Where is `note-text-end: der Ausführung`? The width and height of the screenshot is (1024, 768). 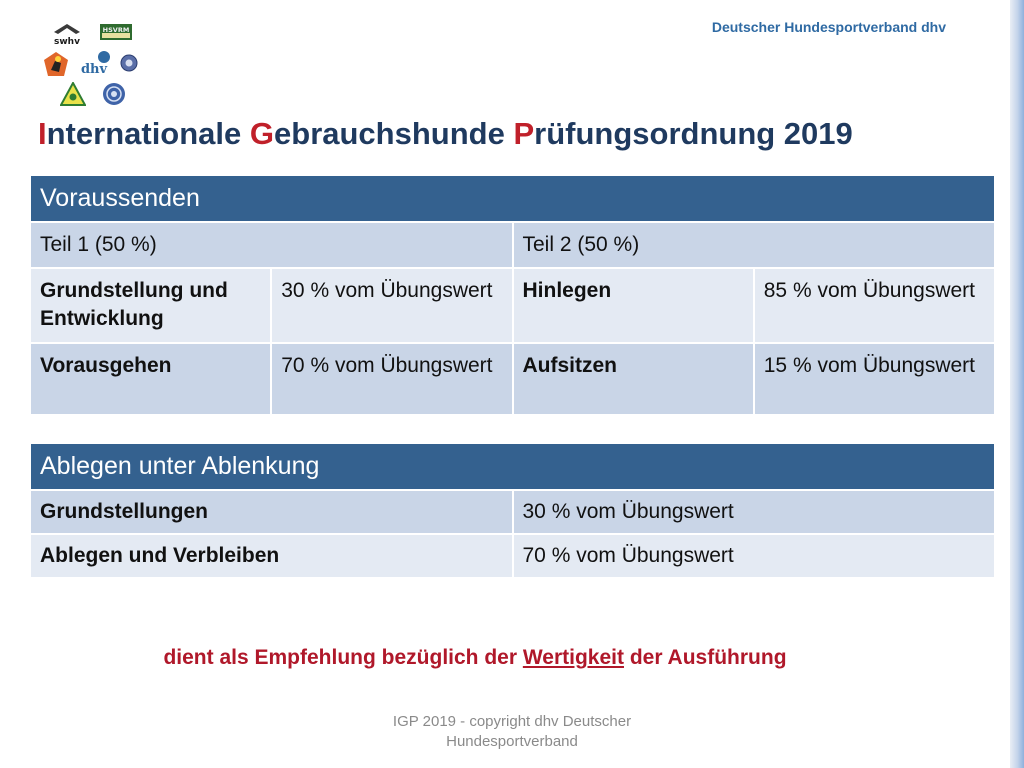
note-text-end: der Ausführung is located at coordinates (705, 657).